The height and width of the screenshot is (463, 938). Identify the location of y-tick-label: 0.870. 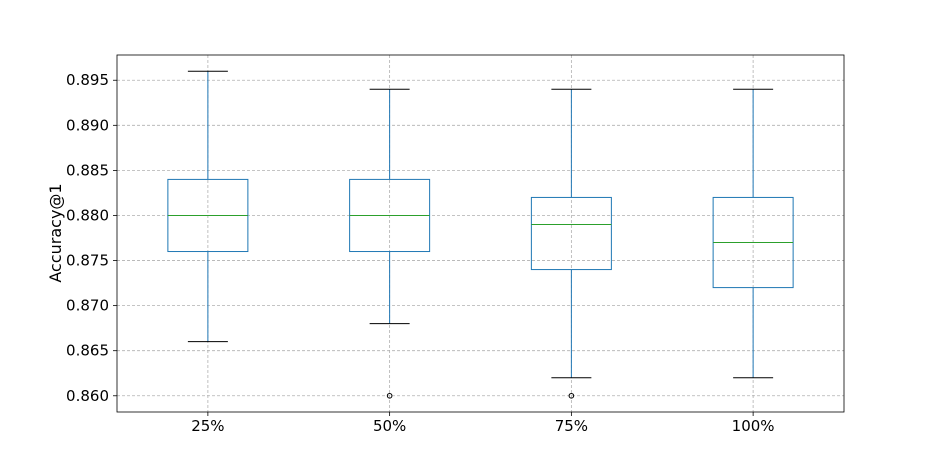
(87, 306).